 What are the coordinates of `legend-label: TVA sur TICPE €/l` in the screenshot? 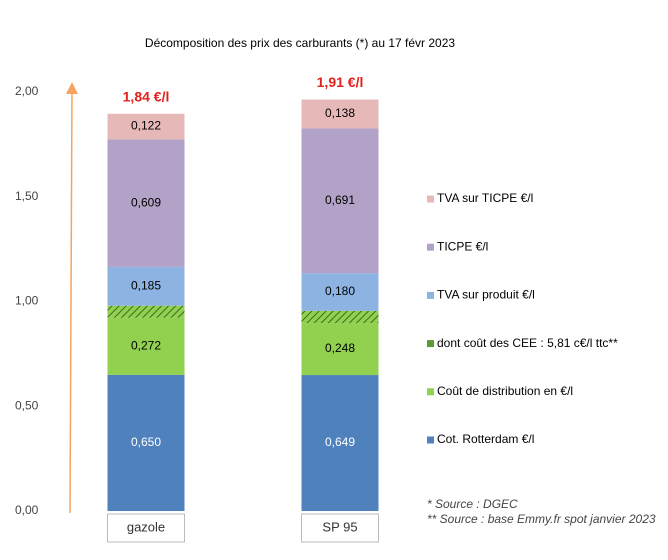 It's located at (485, 198).